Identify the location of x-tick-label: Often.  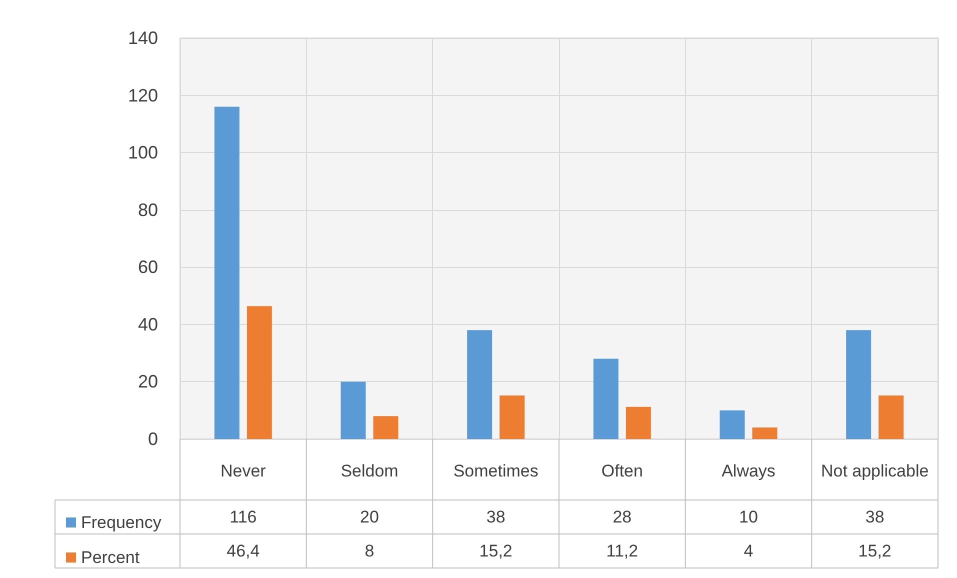
(622, 471).